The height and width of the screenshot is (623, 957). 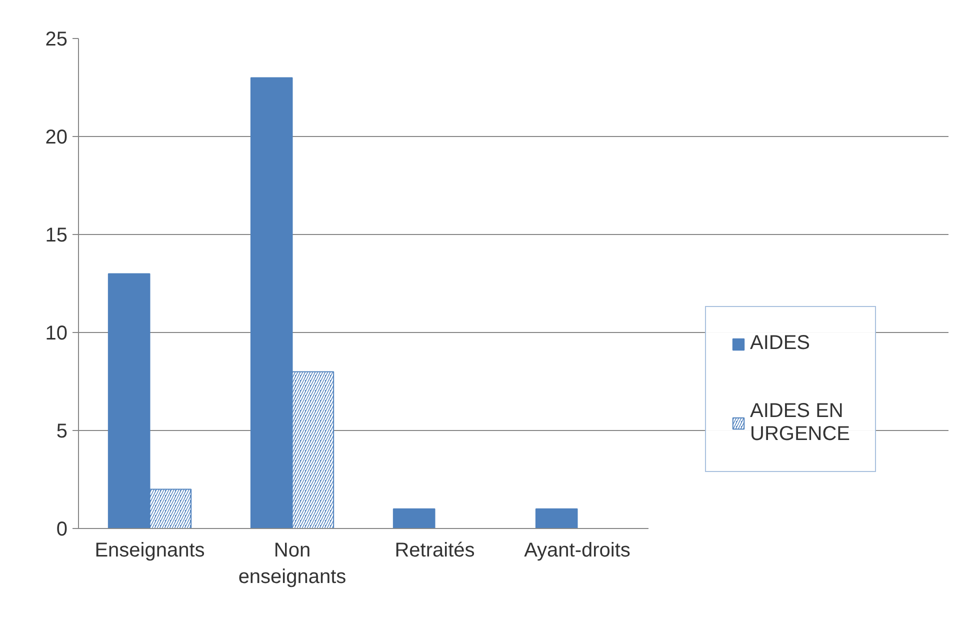 I want to click on y-tick-label: 25, so click(x=56, y=39).